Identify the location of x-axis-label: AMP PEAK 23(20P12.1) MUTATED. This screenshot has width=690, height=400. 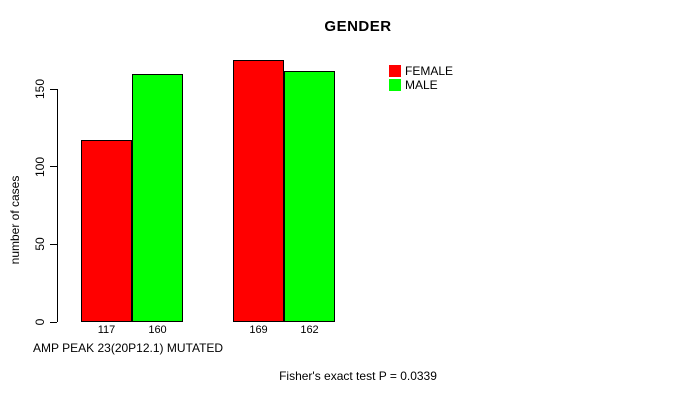
(128, 348).